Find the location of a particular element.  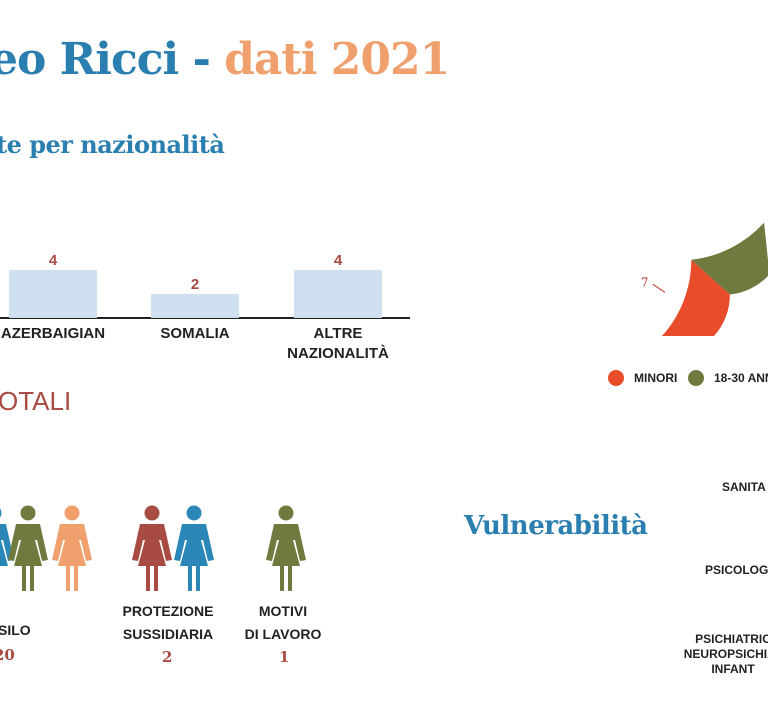

category-label-line: SILO is located at coordinates (15, 630).